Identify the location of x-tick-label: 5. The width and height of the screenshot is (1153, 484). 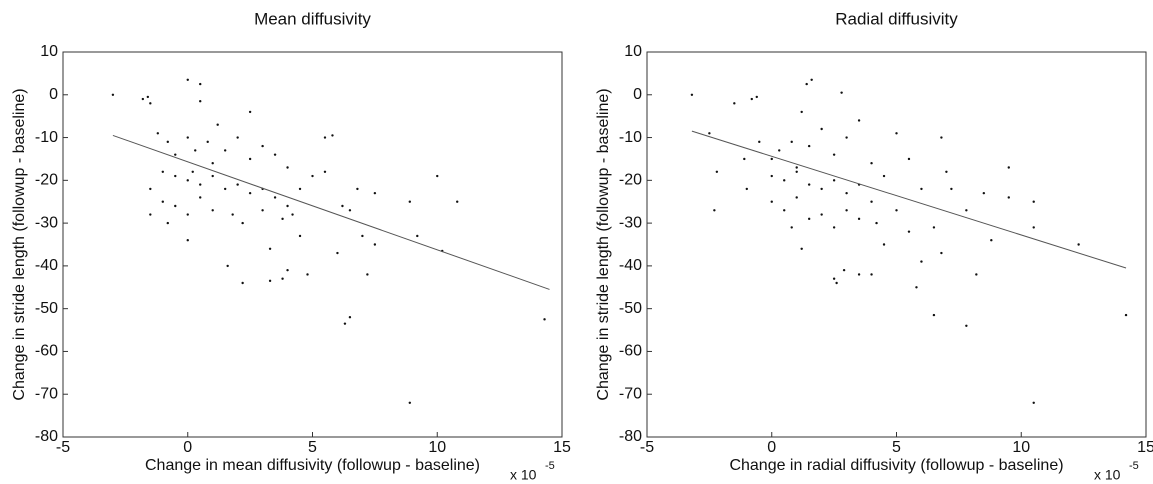
(896, 447).